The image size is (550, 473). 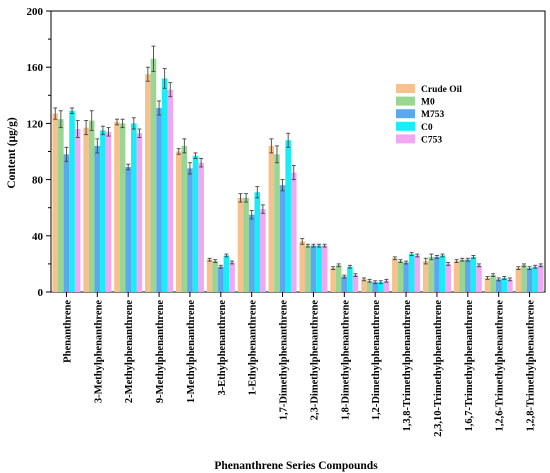 What do you see at coordinates (469, 366) in the screenshot?
I see `x-tick-label: 1,6,7-Trimethylphenanthrene` at bounding box center [469, 366].